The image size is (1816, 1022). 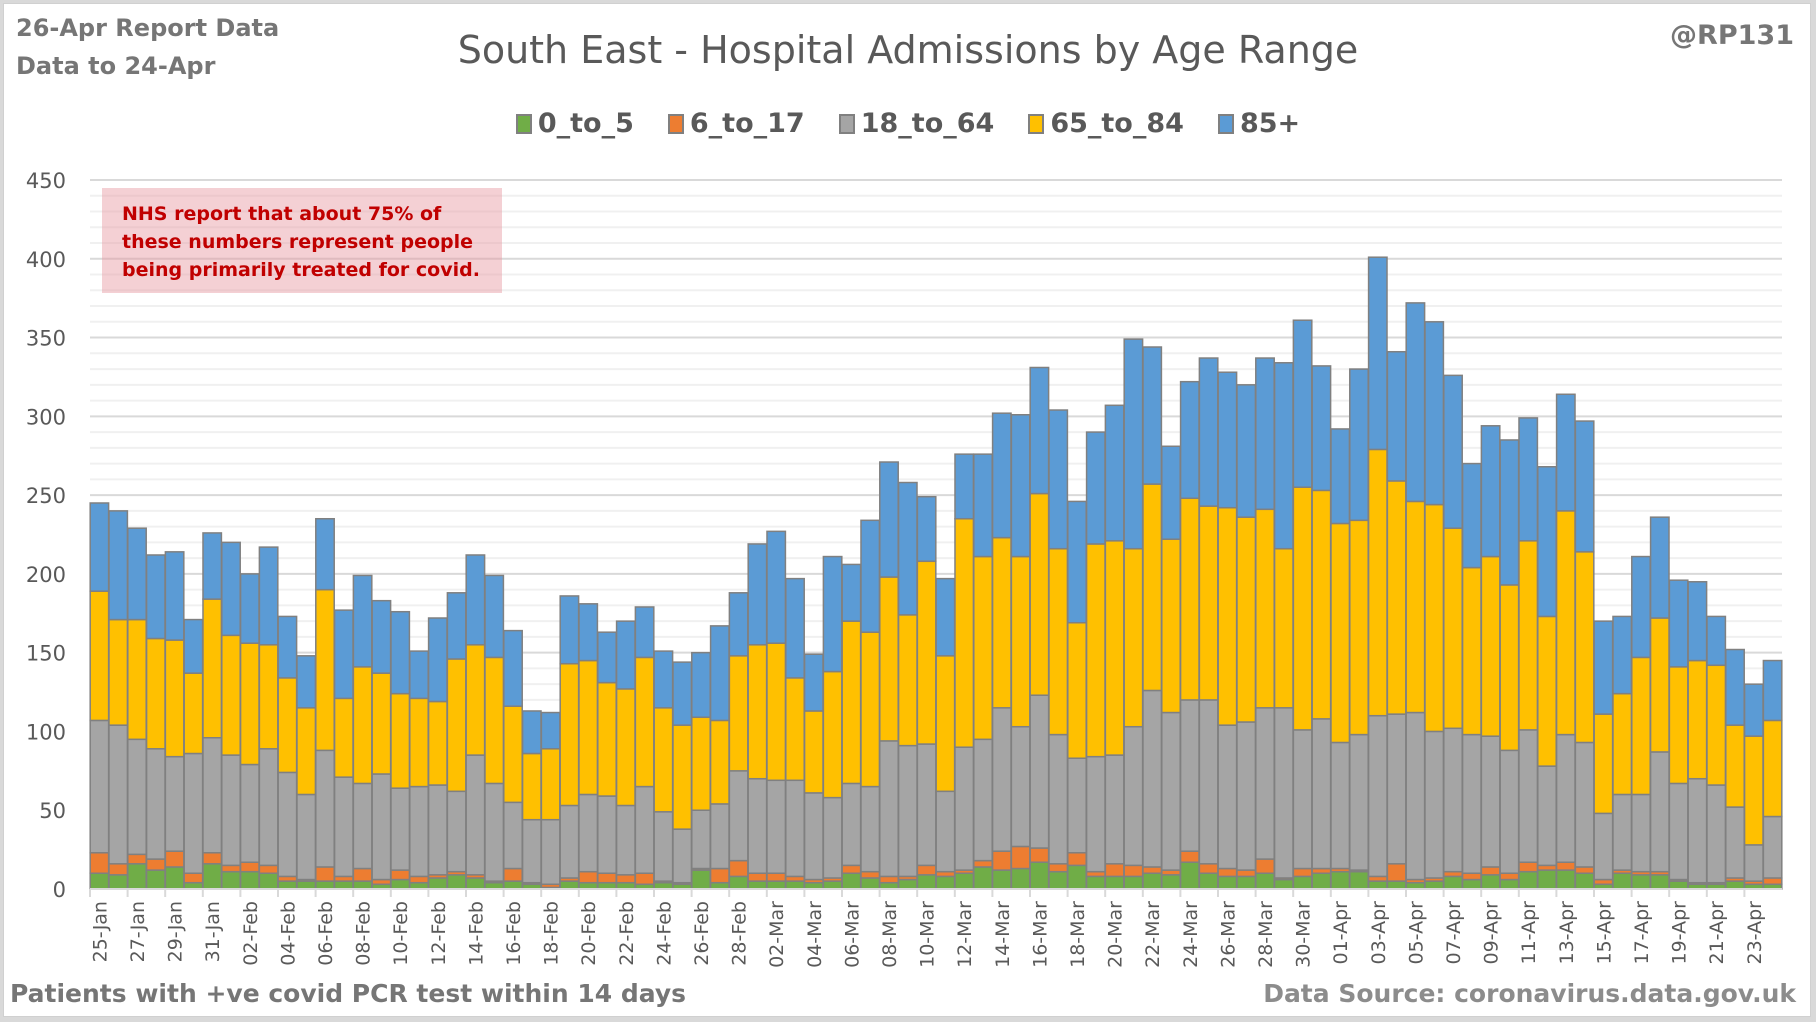 What do you see at coordinates (381, 723) in the screenshot?
I see `bar-65-to-84-09-Feb` at bounding box center [381, 723].